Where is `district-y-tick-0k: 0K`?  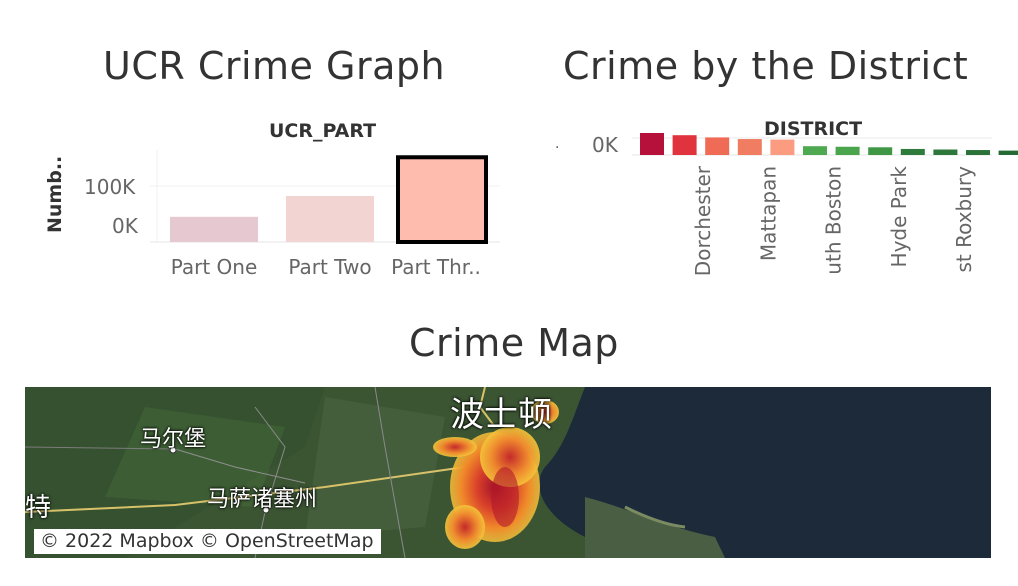
district-y-tick-0k: 0K is located at coordinates (605, 145).